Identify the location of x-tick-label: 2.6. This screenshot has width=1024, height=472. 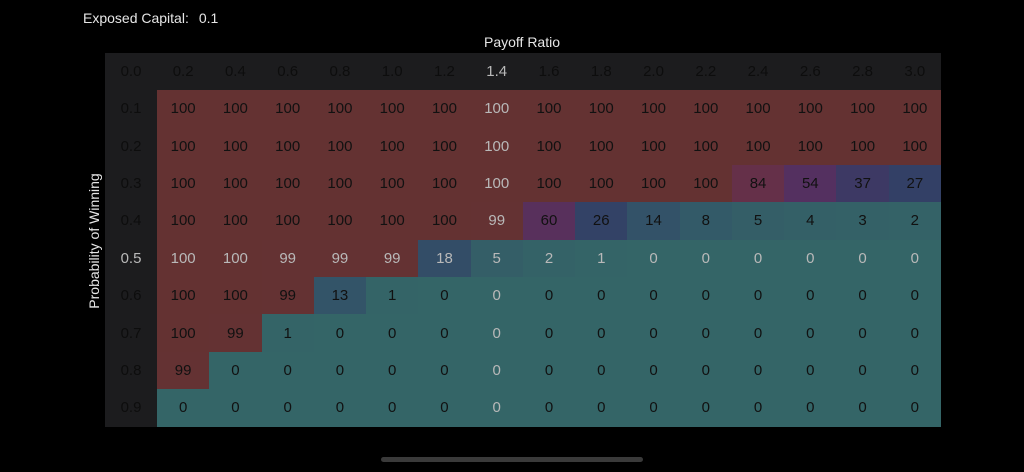
(810, 71).